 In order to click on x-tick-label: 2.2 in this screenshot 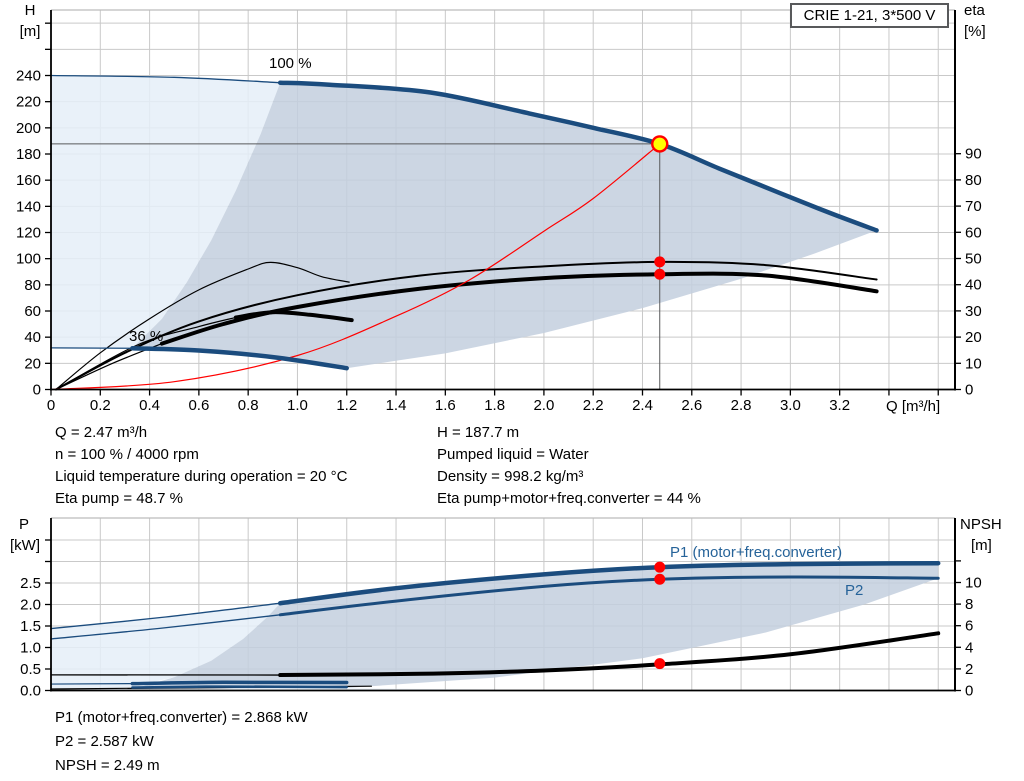, I will do `click(593, 405)`.